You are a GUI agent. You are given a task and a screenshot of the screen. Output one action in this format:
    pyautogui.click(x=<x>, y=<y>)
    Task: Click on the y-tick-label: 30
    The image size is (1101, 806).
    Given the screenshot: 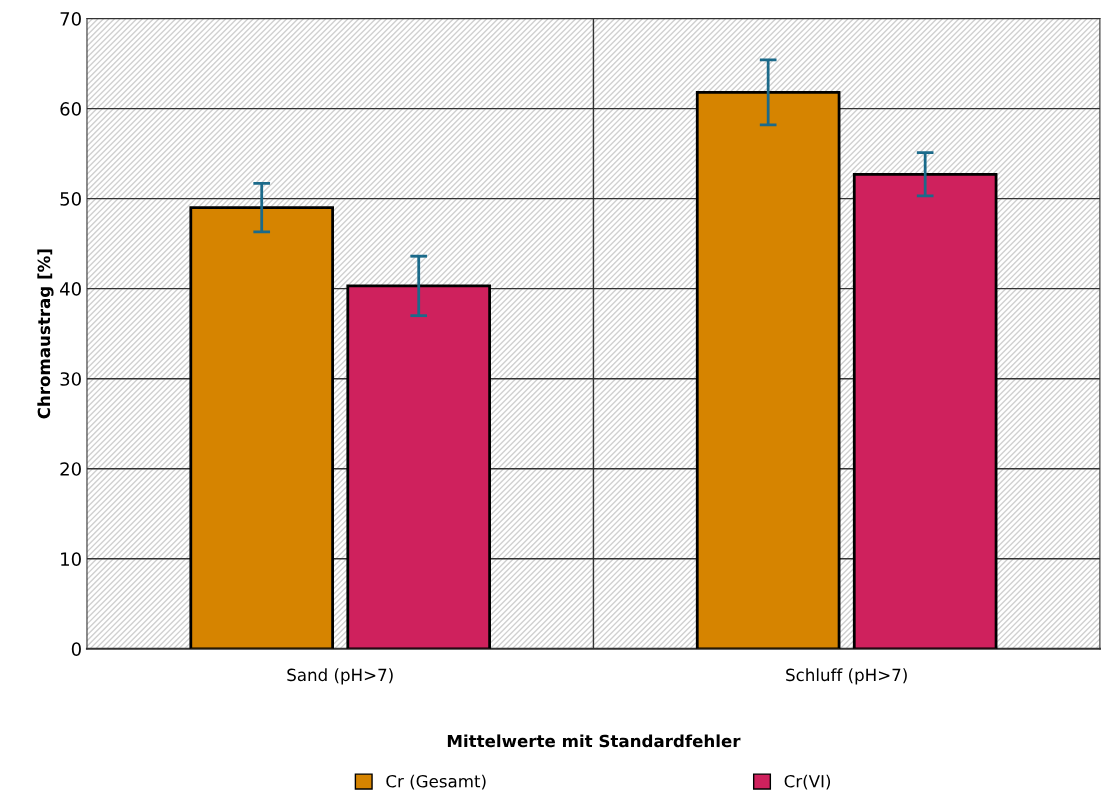 What is the action you would take?
    pyautogui.click(x=70, y=379)
    